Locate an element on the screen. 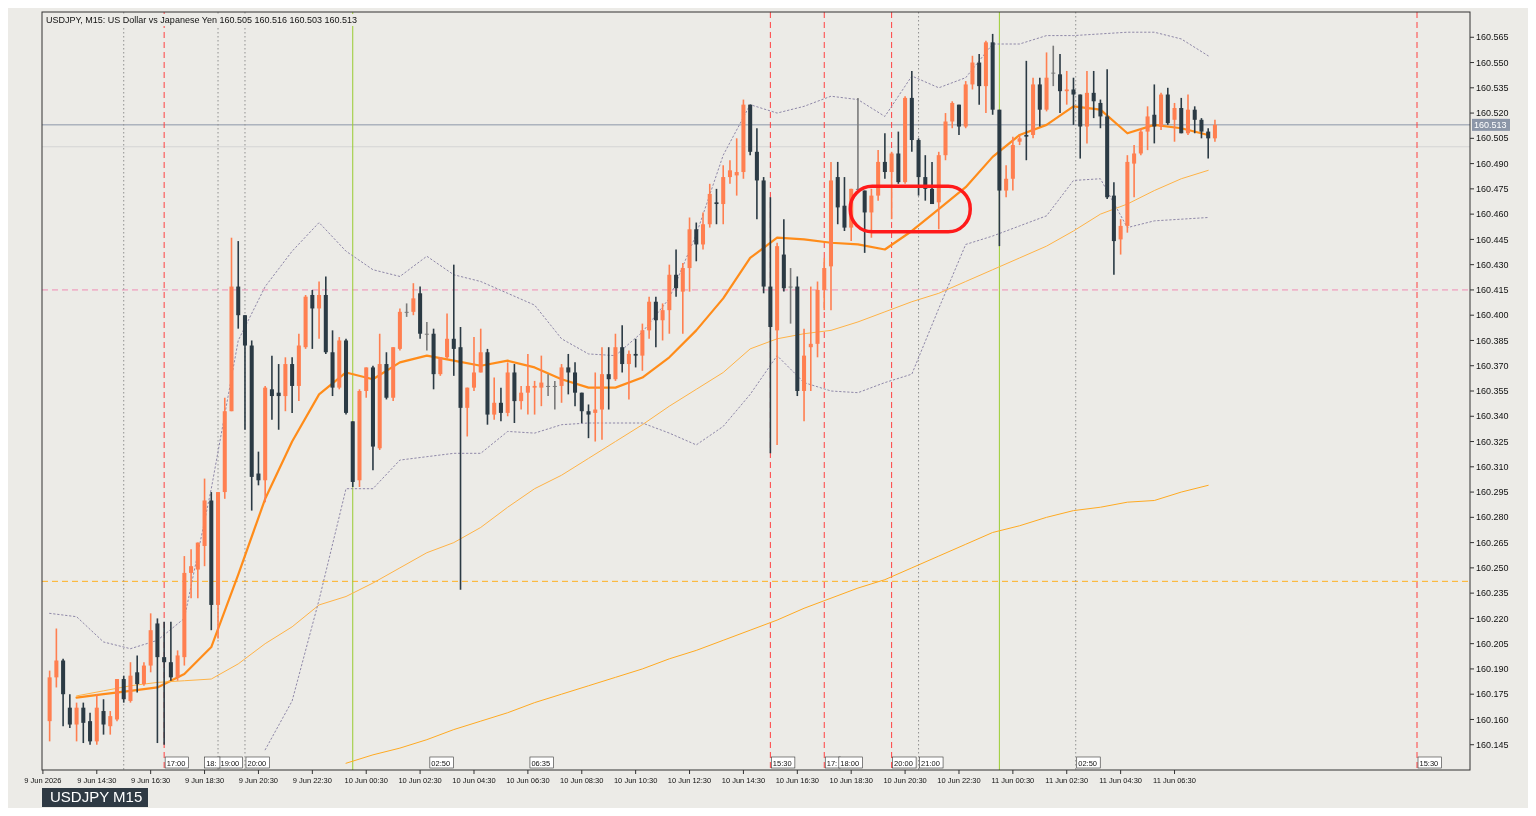 This screenshot has height=816, width=1536. y-tick-label: 160.295 is located at coordinates (1492, 492).